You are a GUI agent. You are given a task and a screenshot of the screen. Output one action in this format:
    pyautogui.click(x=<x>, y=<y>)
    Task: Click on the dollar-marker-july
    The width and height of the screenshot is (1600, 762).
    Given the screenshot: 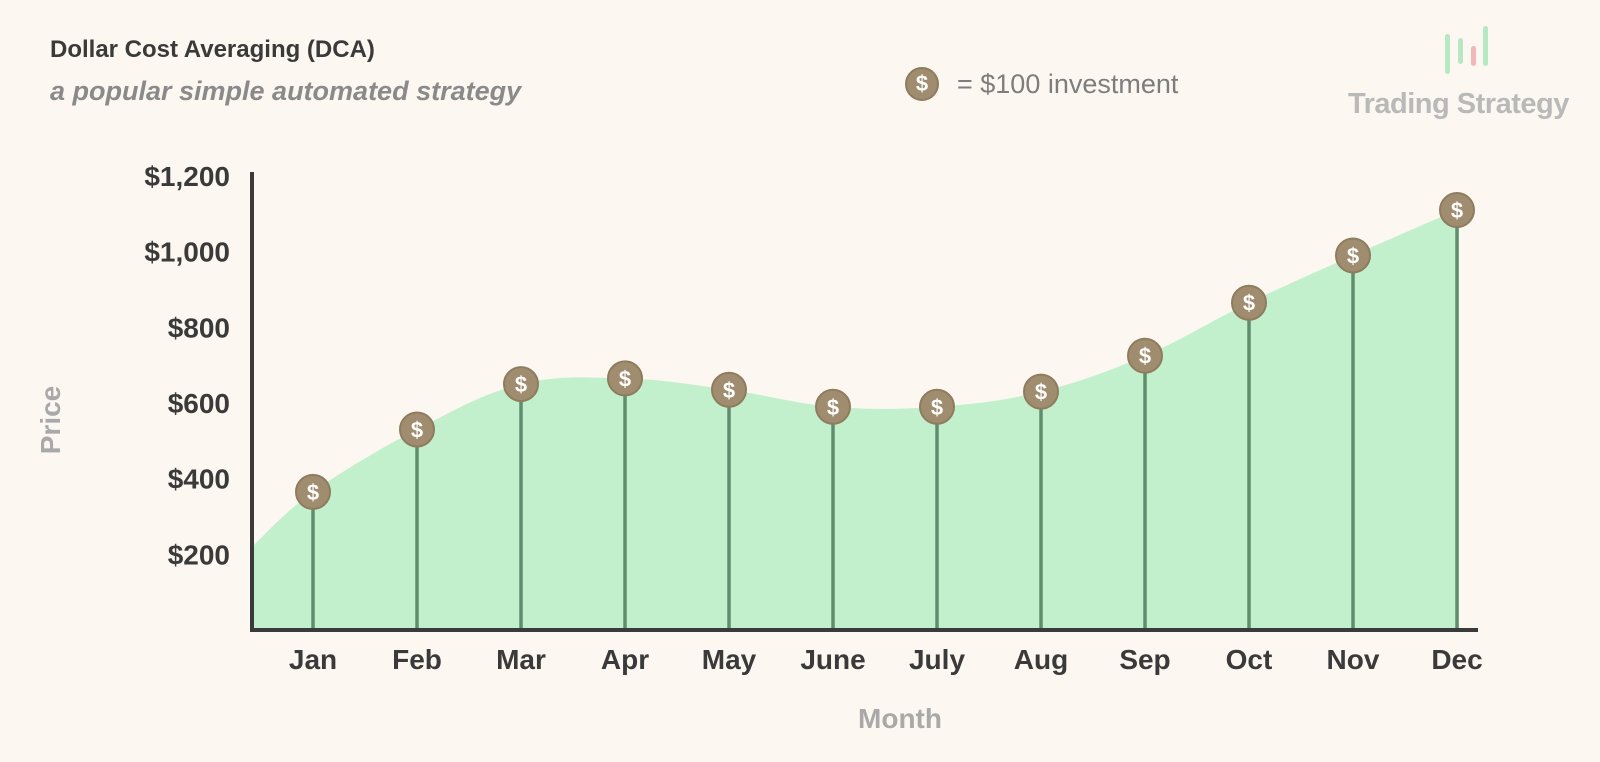 What is the action you would take?
    pyautogui.click(x=937, y=406)
    